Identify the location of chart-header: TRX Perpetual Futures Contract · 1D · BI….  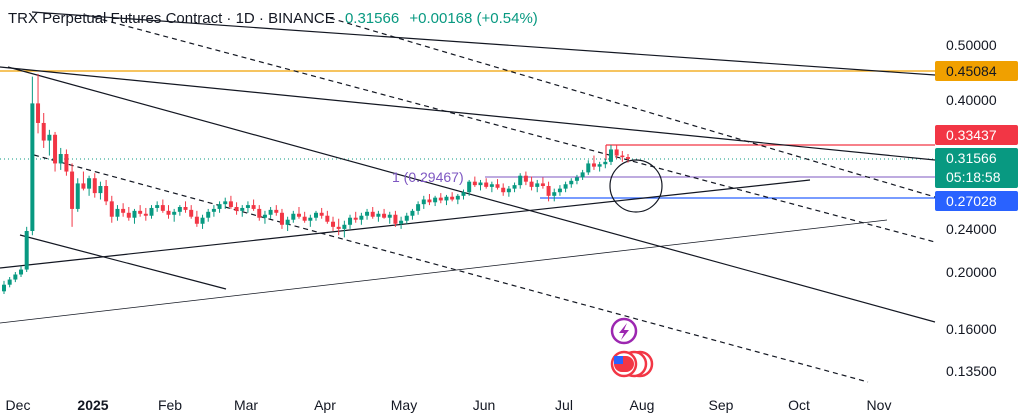
(273, 18).